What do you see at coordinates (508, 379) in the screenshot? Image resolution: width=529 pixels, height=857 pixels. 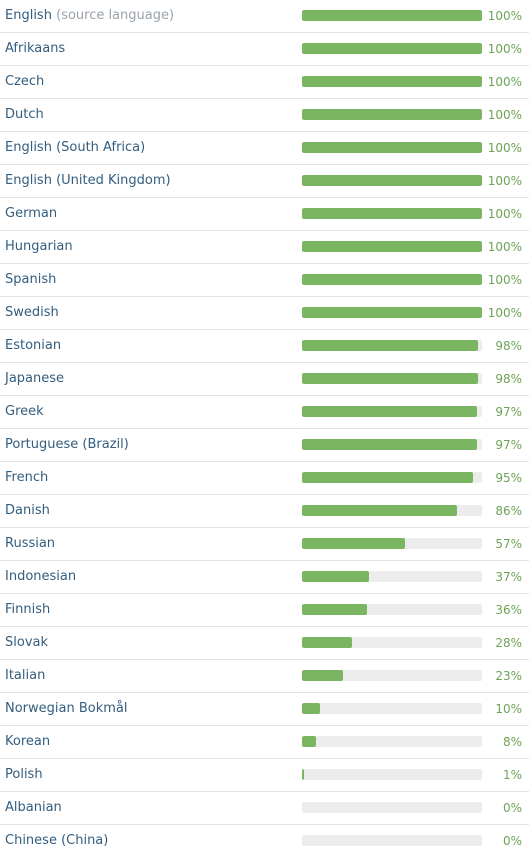 I see `percent-translated: 98%` at bounding box center [508, 379].